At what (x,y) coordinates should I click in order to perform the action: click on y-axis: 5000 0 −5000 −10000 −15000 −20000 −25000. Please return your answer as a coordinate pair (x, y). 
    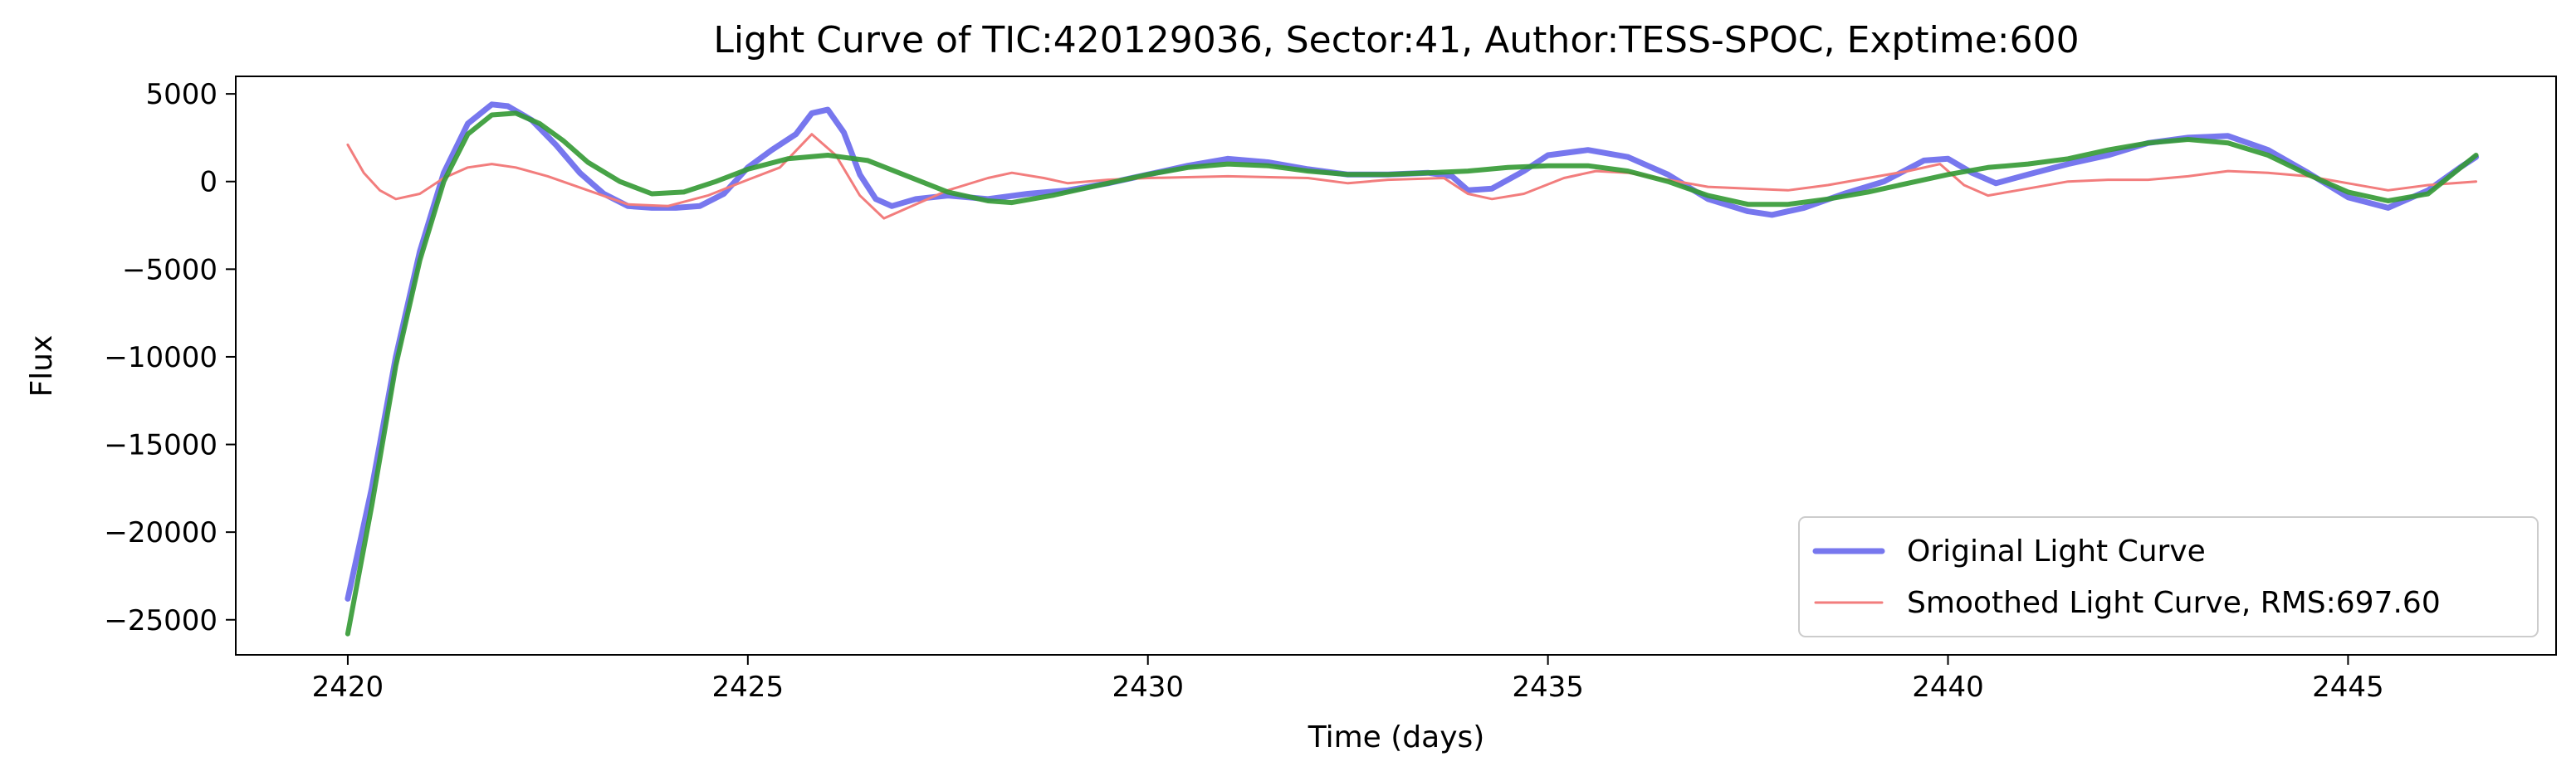
    Looking at the image, I should click on (170, 357).